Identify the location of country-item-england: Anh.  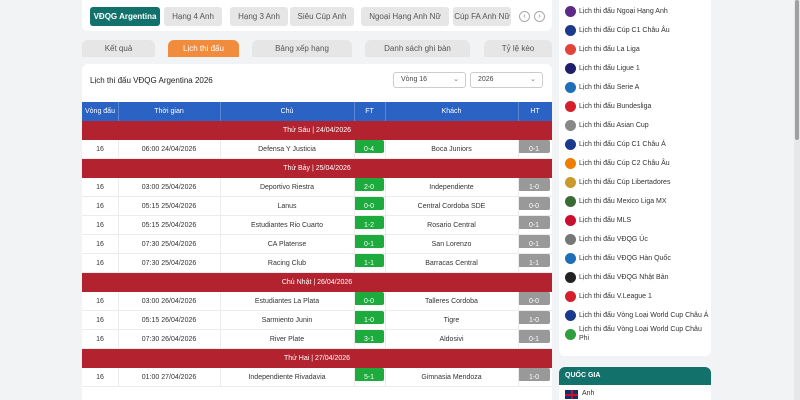
(579, 394).